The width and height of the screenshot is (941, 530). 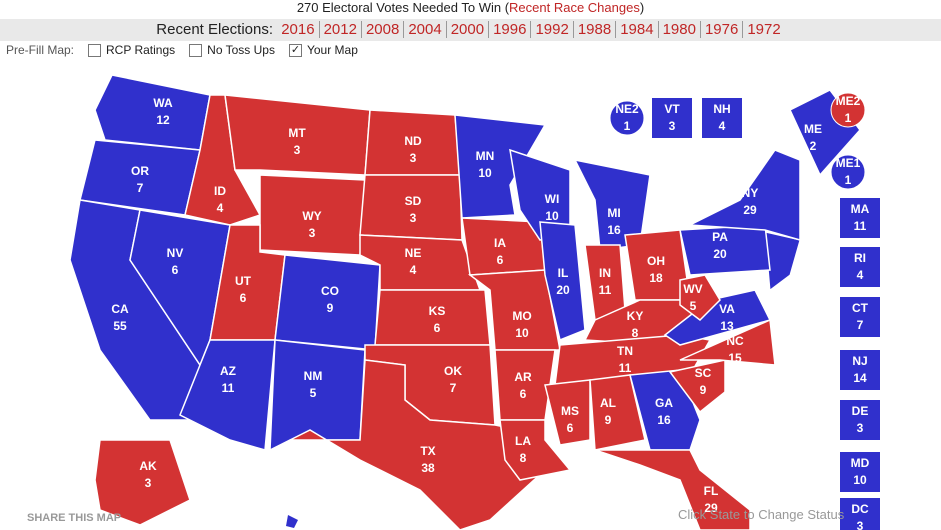 I want to click on state-votes: 5, so click(x=313, y=393).